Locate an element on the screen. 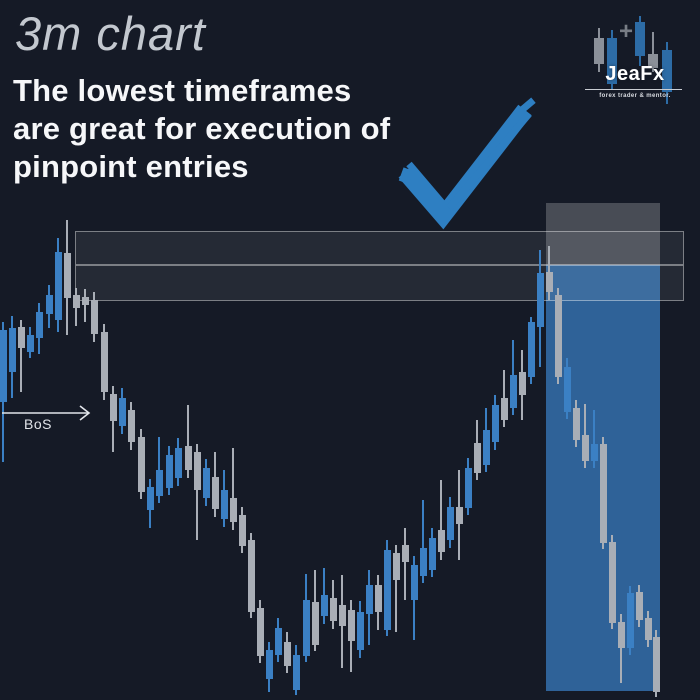 This screenshot has height=700, width=700. page-title: 3m chart is located at coordinates (110, 33).